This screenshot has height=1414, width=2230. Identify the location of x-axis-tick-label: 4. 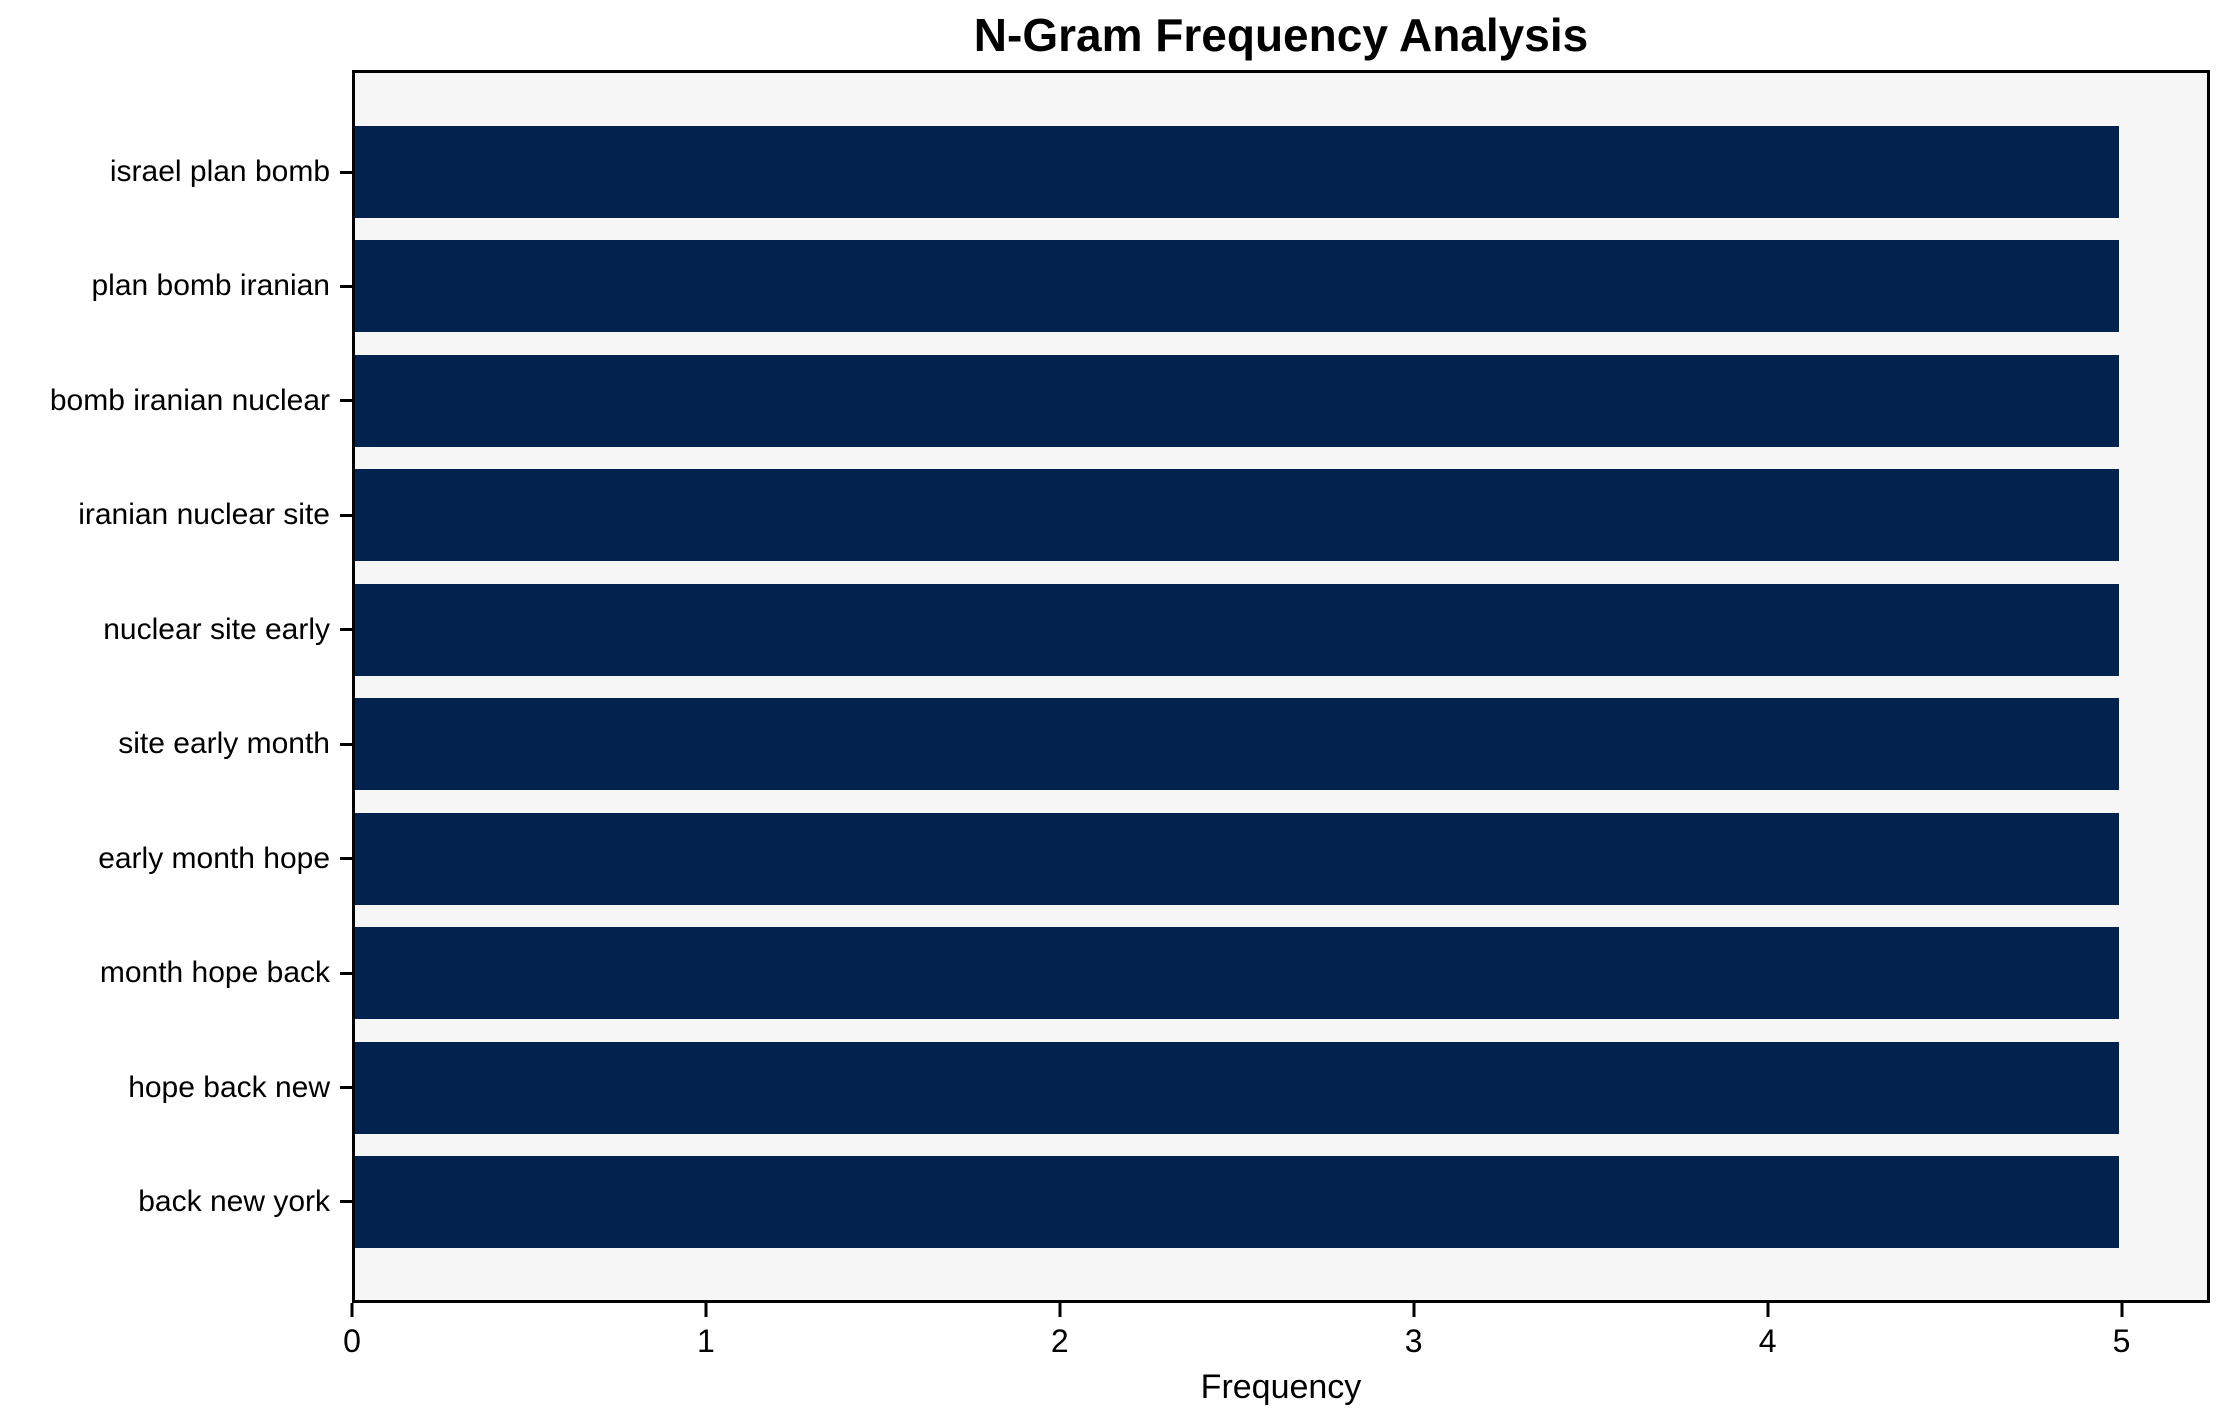
(1767, 1341).